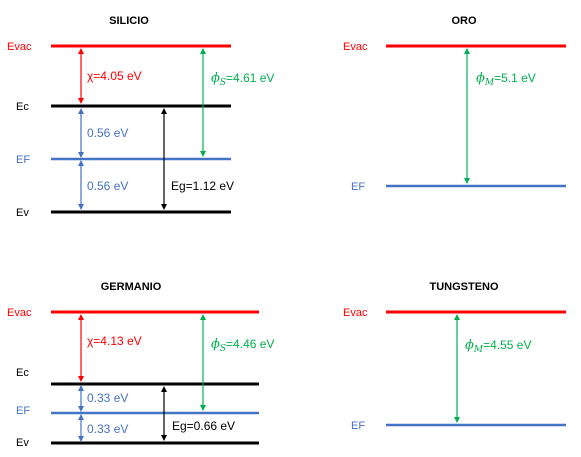  I want to click on tungsteno-phi-value: =4.55 eV, so click(507, 345).